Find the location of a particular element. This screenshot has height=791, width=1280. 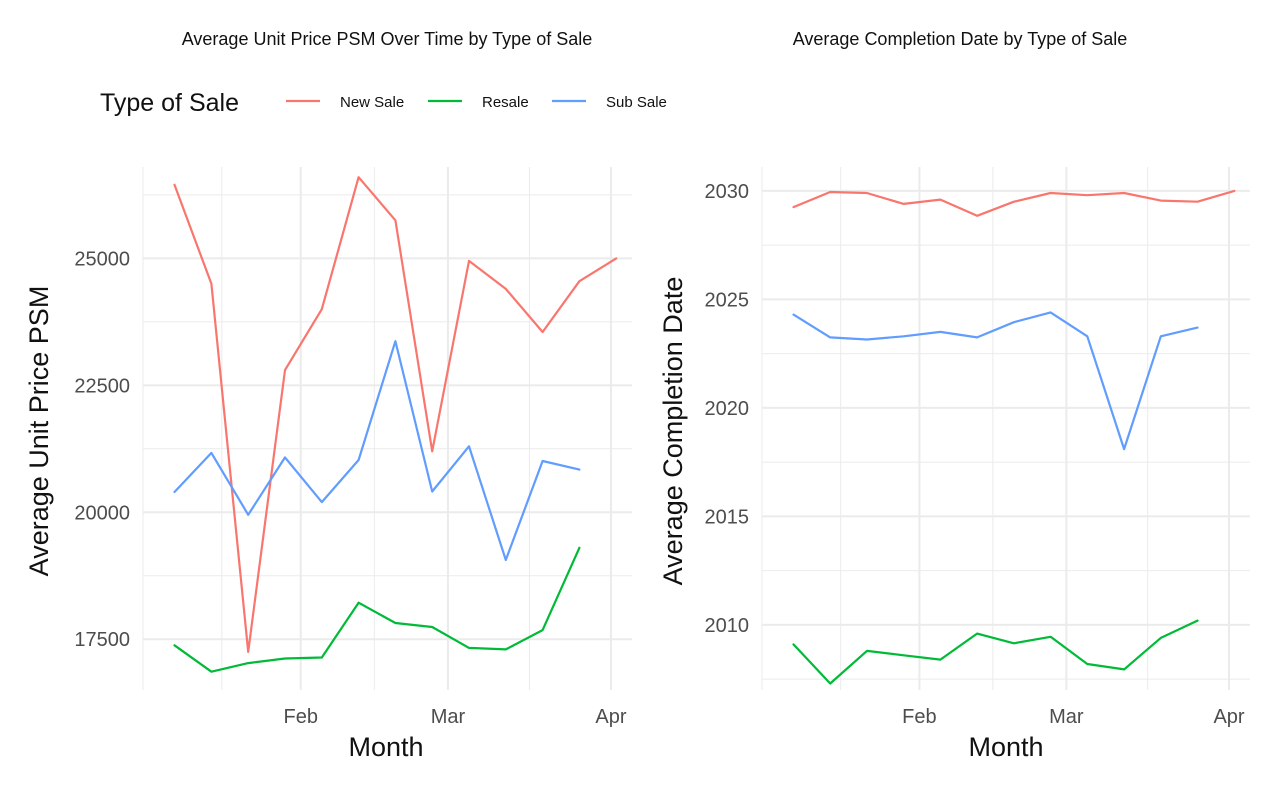

legend-items: New Sale Resale Sub Sale is located at coordinates (476, 102).